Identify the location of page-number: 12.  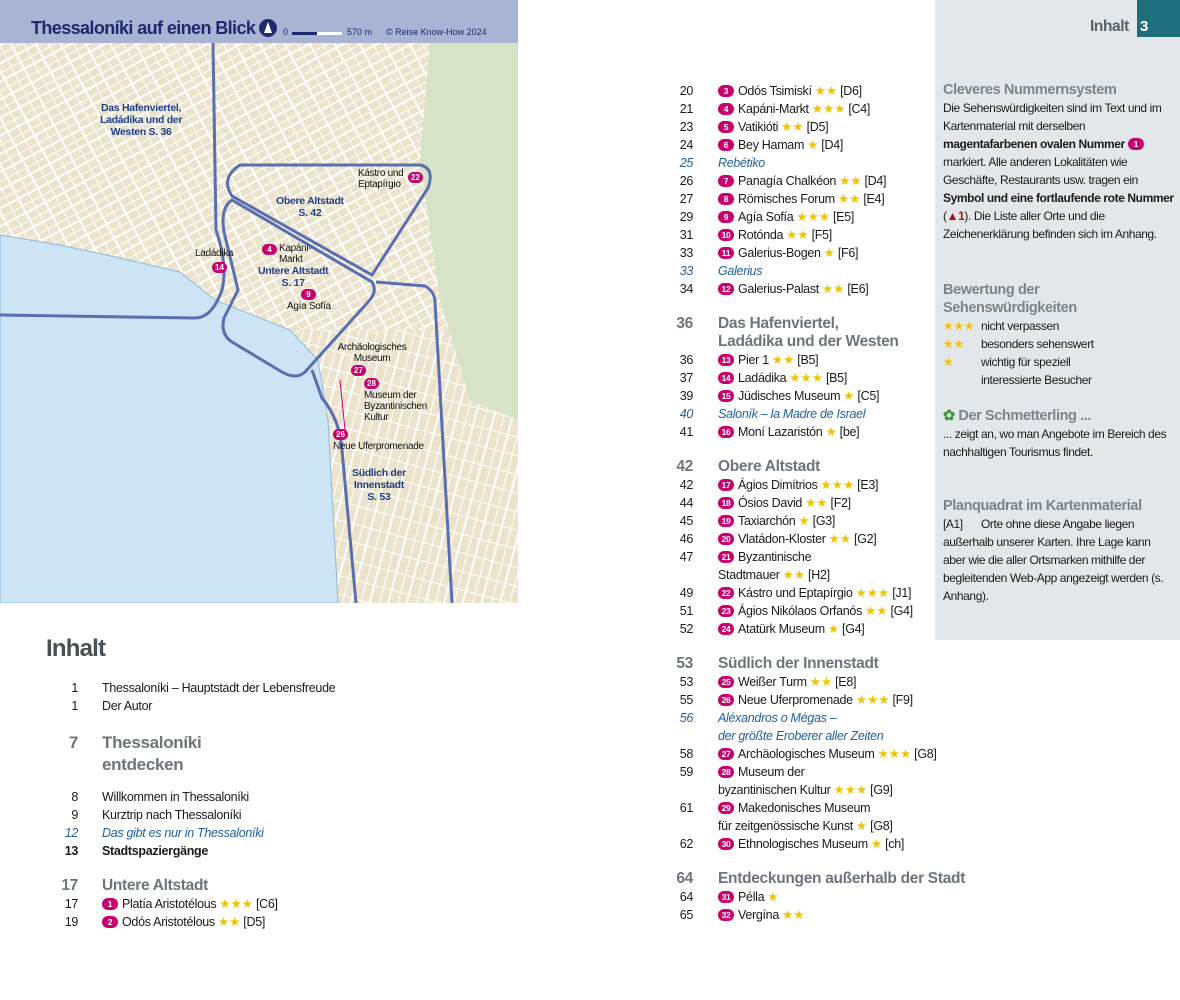
(71, 833).